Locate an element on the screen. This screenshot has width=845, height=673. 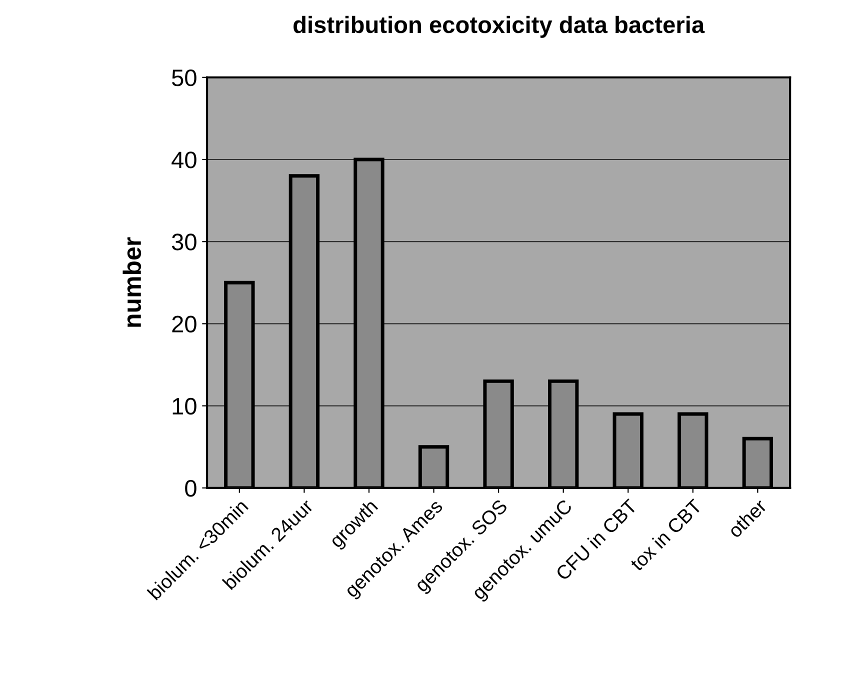
y-tick-label: 30 is located at coordinates (184, 242).